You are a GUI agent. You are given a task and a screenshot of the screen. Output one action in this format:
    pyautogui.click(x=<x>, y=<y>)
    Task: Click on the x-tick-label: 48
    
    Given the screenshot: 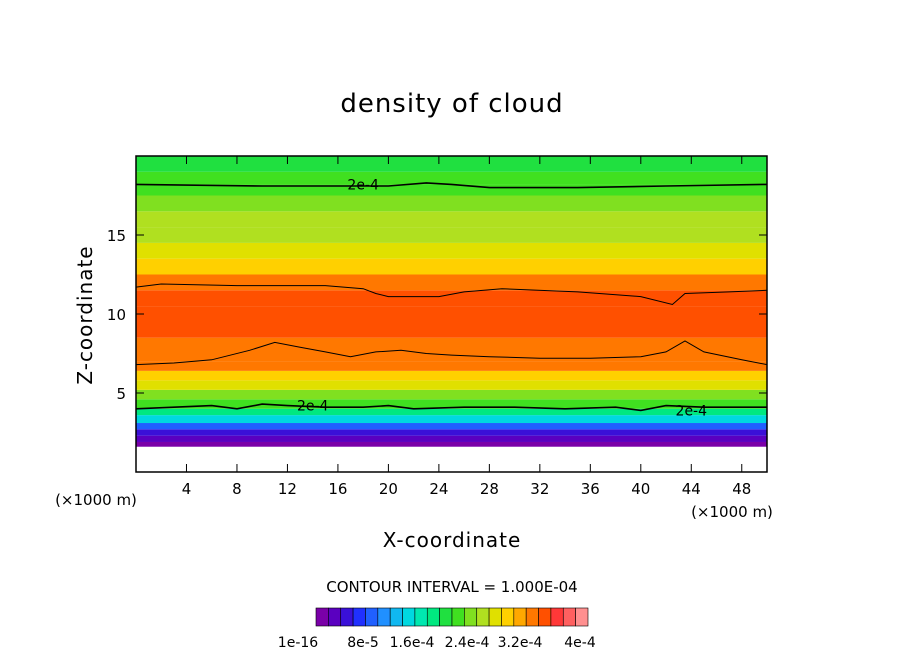 What is the action you would take?
    pyautogui.click(x=741, y=489)
    